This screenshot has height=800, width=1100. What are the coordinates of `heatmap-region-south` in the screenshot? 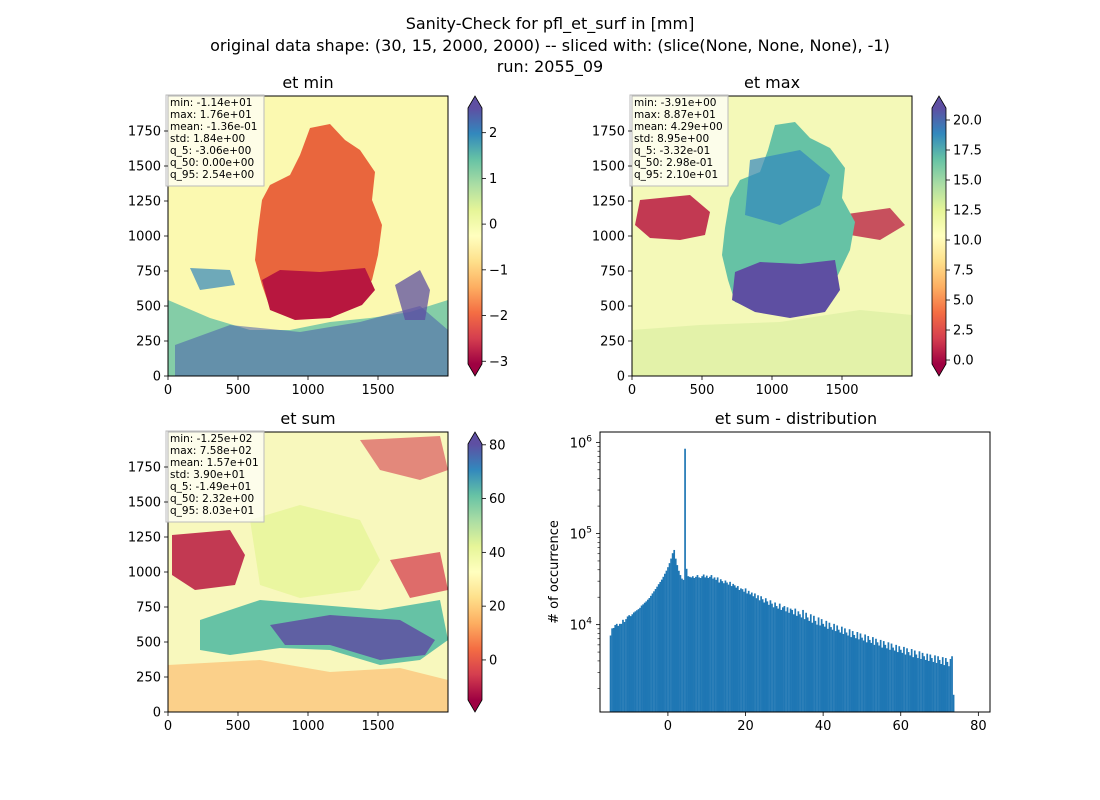 It's located at (308, 686).